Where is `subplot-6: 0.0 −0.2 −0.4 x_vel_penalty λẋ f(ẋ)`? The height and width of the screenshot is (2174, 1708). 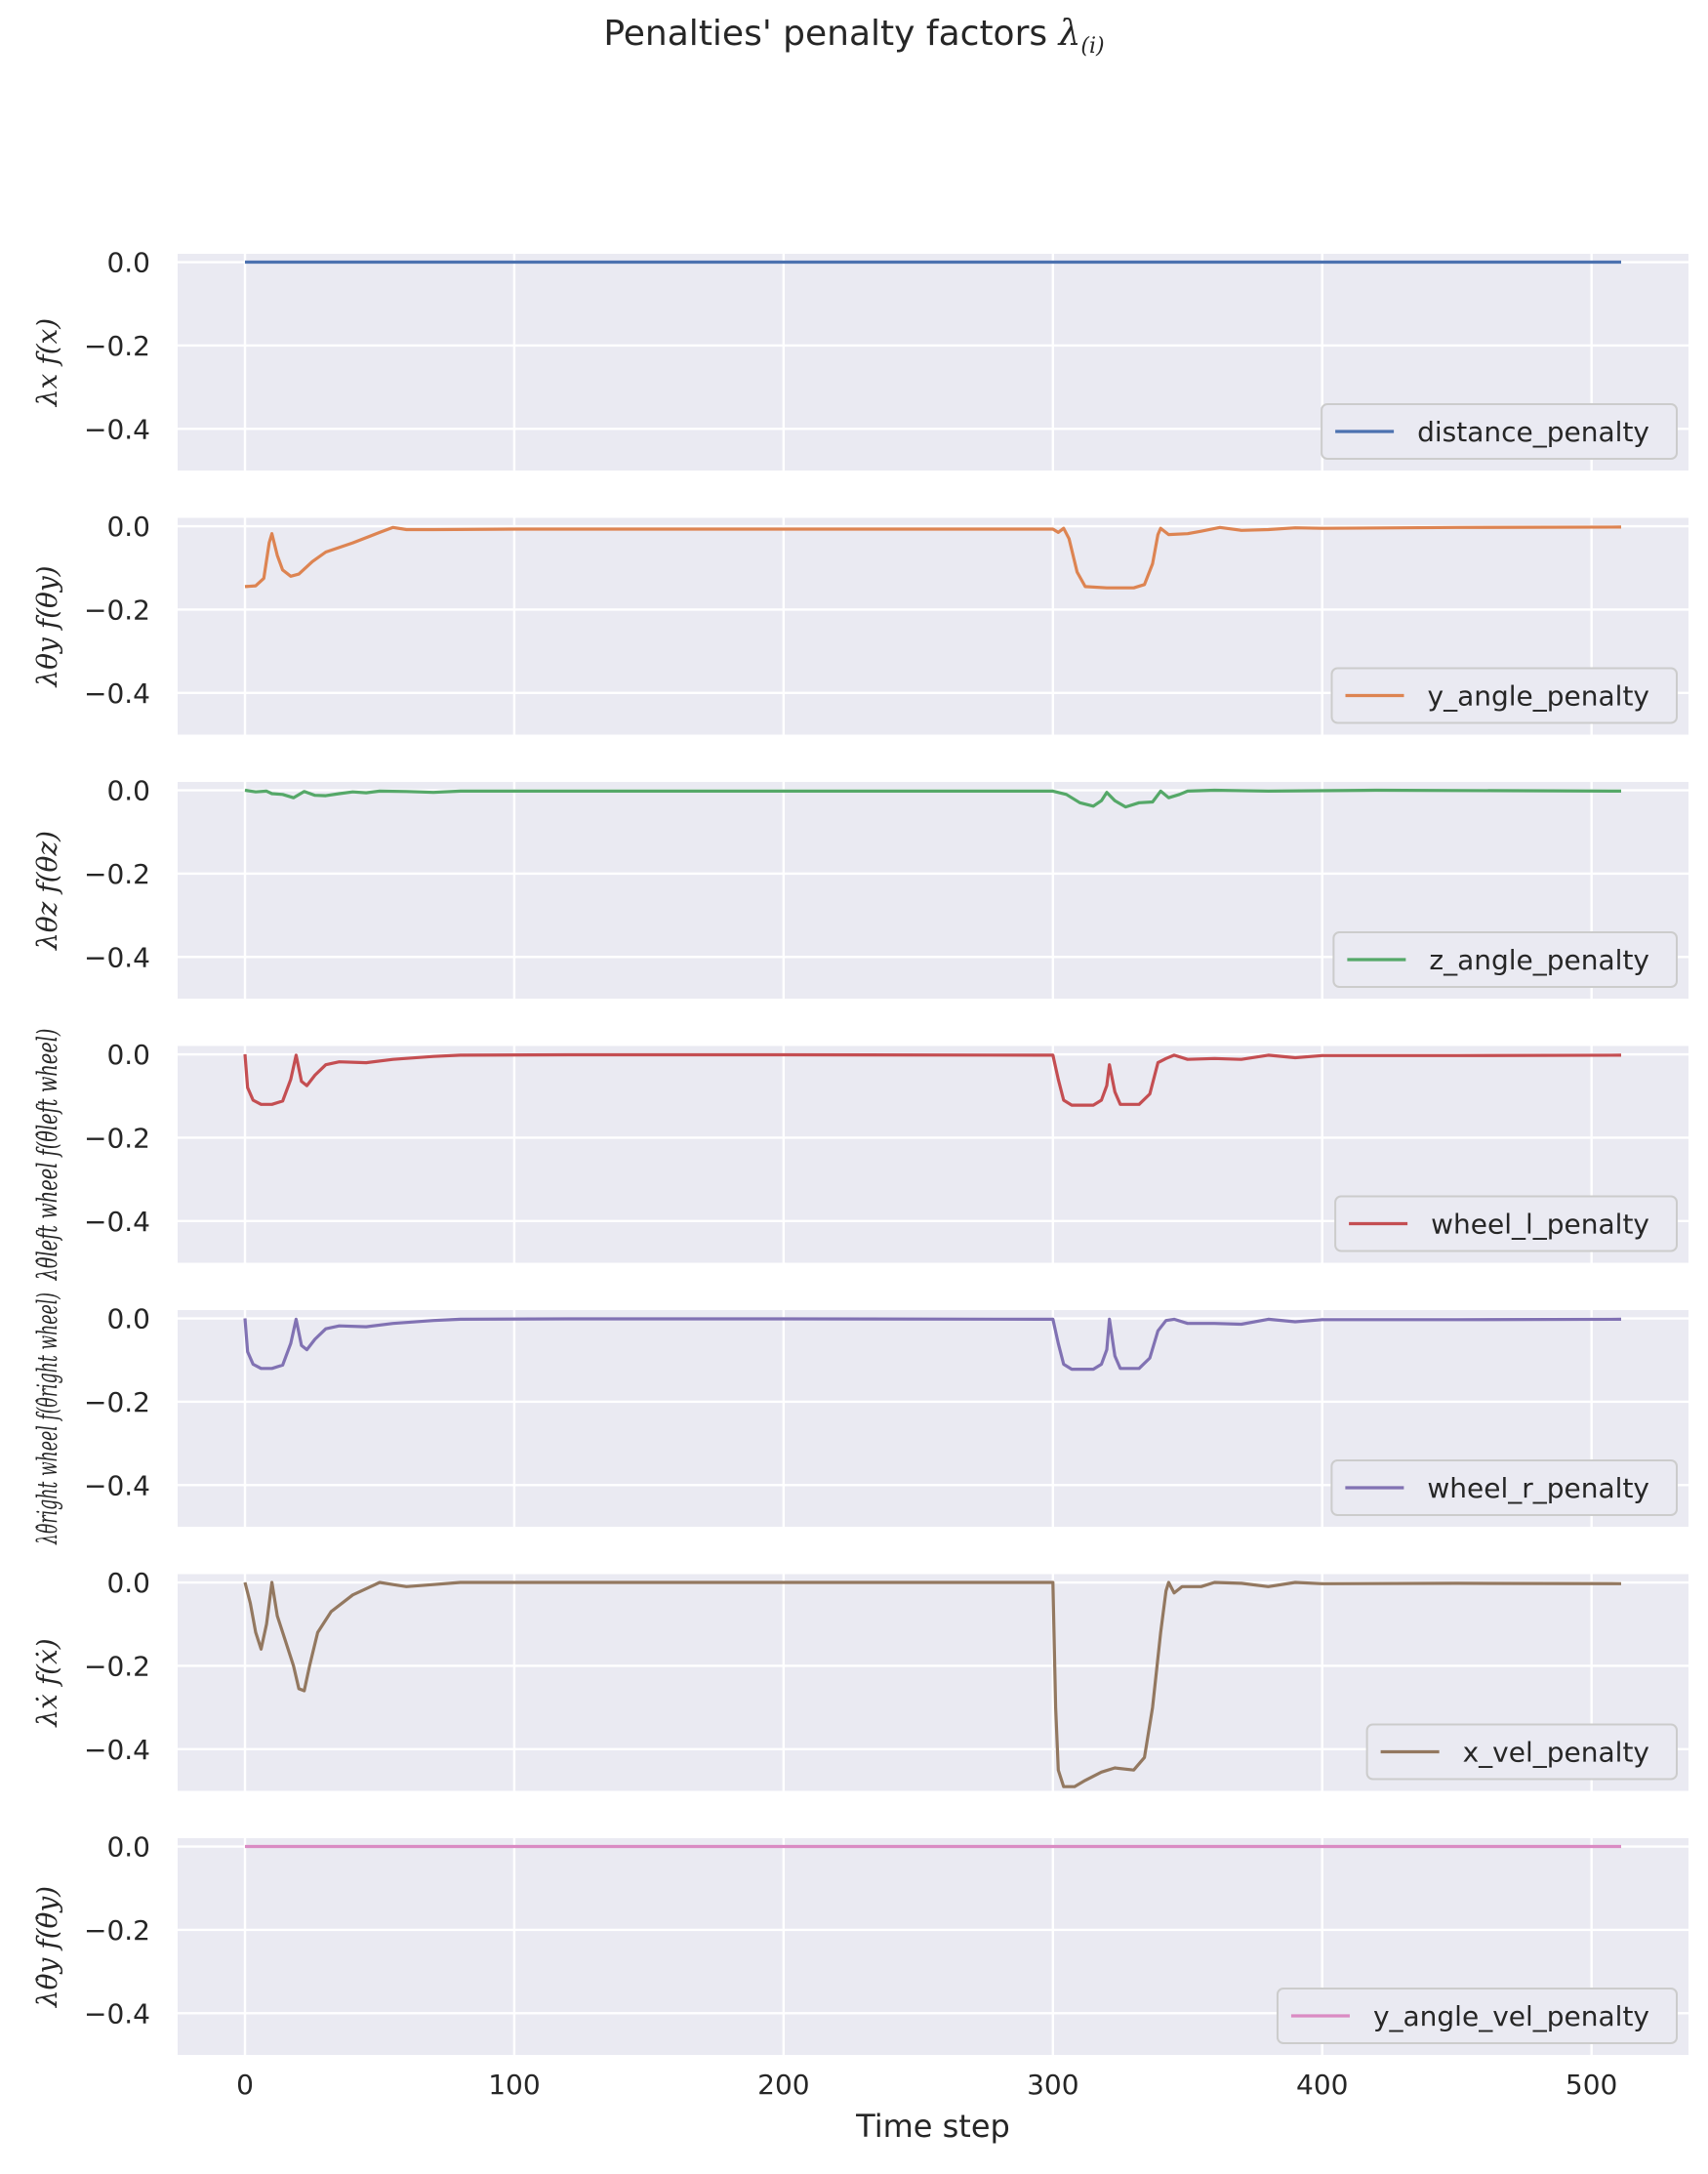 subplot-6: 0.0 −0.2 −0.4 x_vel_penalty λẋ f(ẋ) is located at coordinates (859, 1679).